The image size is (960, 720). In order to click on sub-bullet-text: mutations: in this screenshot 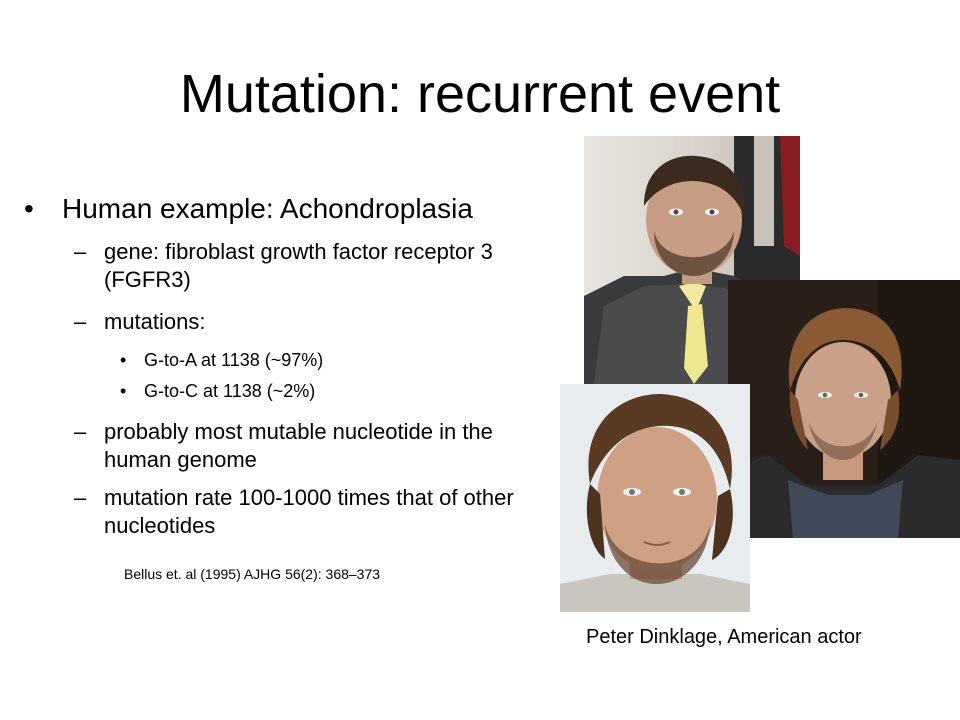, I will do `click(155, 321)`.